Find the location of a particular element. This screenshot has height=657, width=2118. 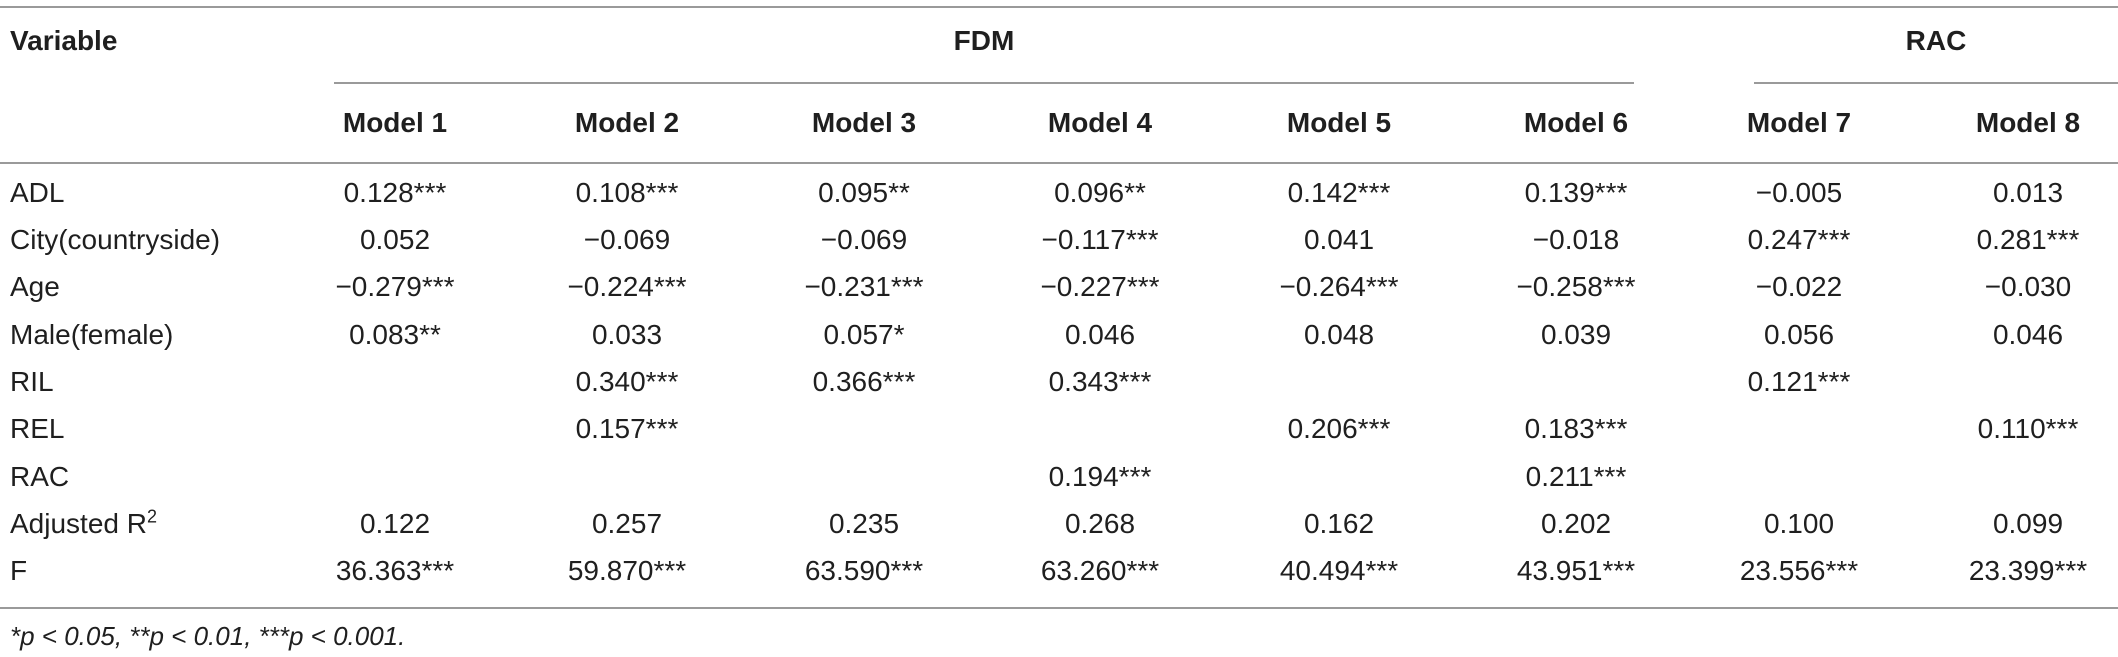

variable-header: Variable is located at coordinates (64, 40).